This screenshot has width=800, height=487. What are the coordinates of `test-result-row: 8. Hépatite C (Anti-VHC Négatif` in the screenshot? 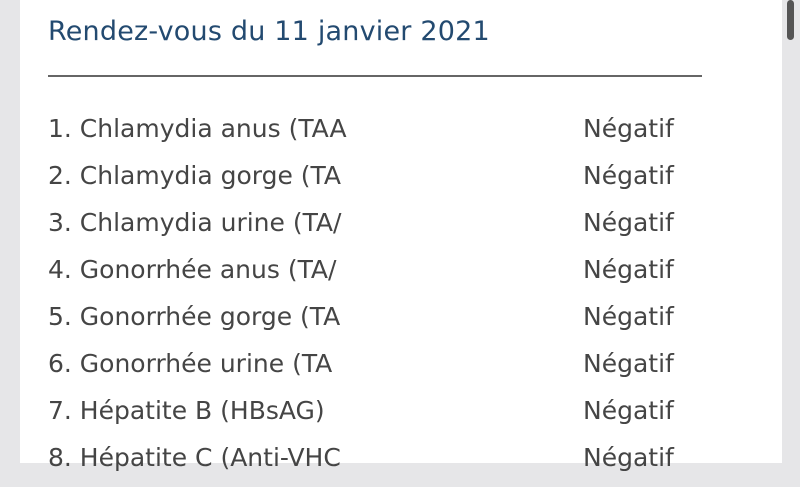 It's located at (378, 465).